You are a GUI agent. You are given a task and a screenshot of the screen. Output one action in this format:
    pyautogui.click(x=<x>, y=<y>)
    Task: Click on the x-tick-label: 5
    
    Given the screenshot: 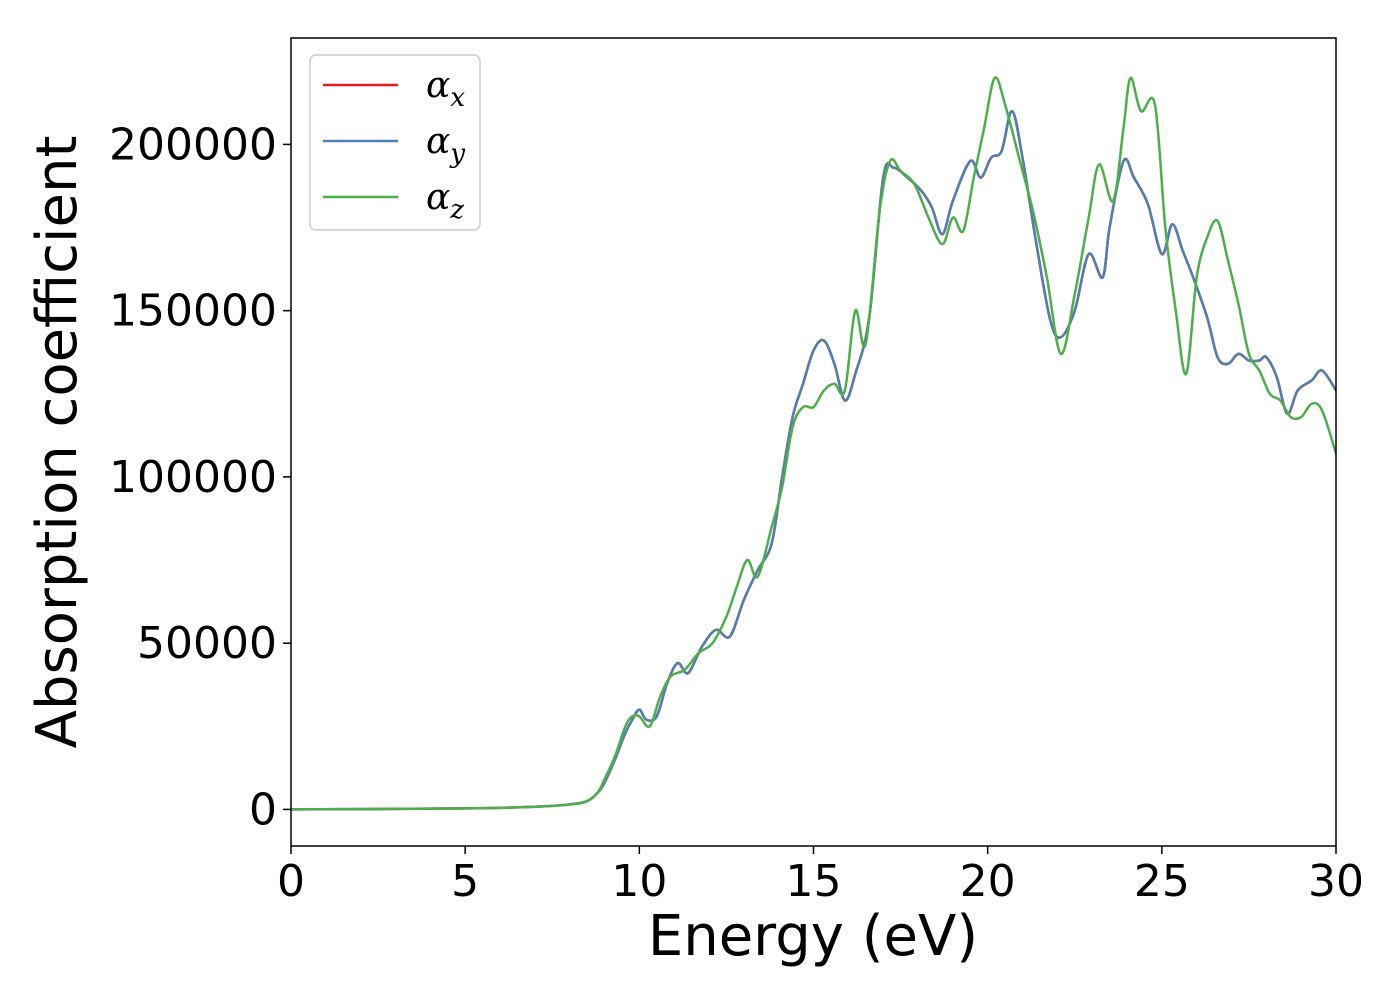 What is the action you would take?
    pyautogui.click(x=465, y=881)
    